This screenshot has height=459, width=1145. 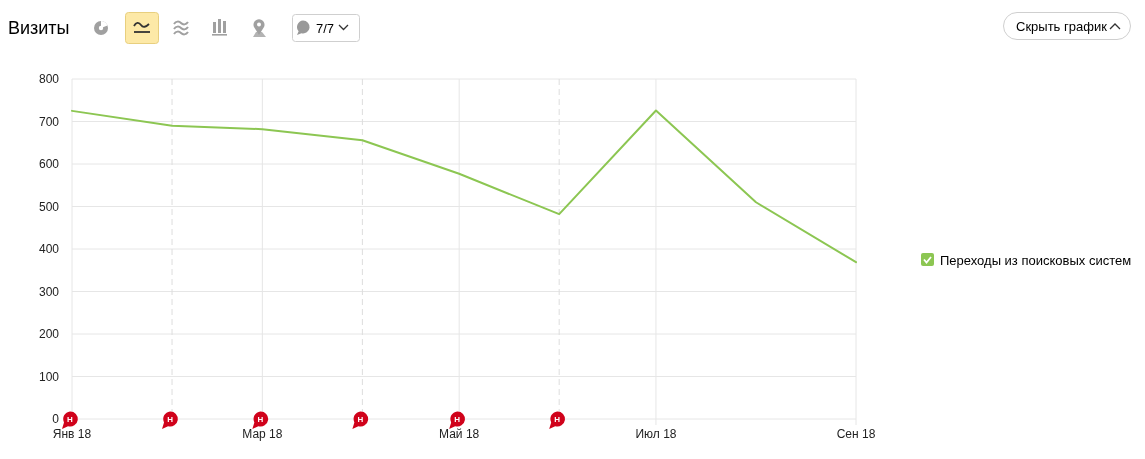 What do you see at coordinates (49, 206) in the screenshot?
I see `y-tick-label: 500` at bounding box center [49, 206].